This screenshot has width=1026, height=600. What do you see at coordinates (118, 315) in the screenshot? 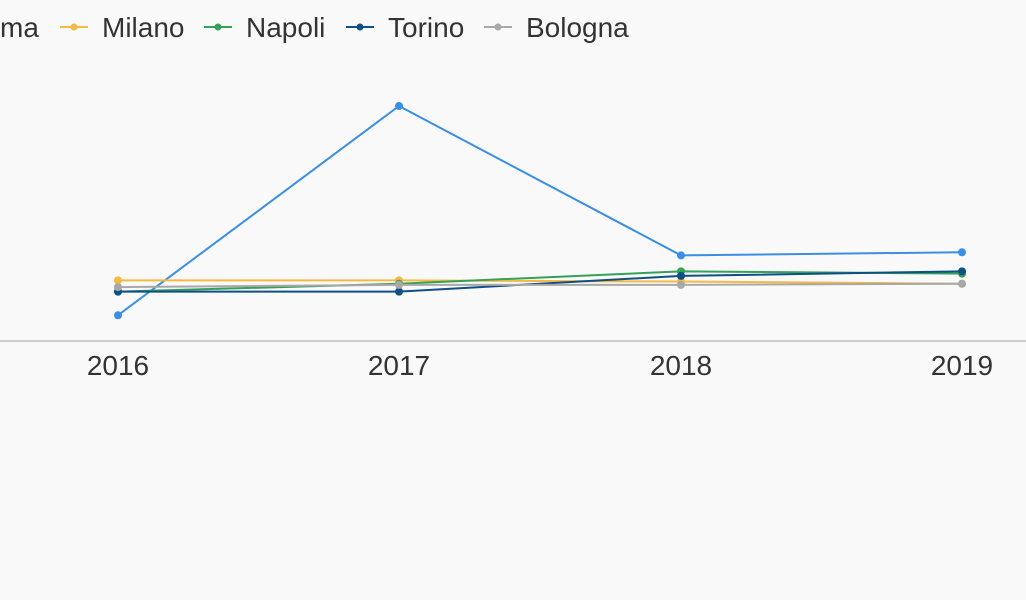
I see `data-point-roma-2016` at bounding box center [118, 315].